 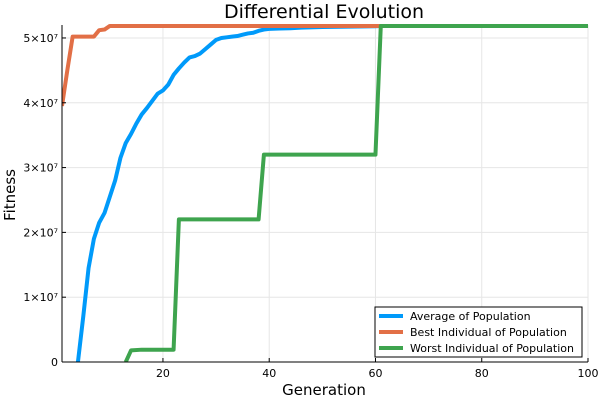 I want to click on legend-box, so click(x=478, y=332).